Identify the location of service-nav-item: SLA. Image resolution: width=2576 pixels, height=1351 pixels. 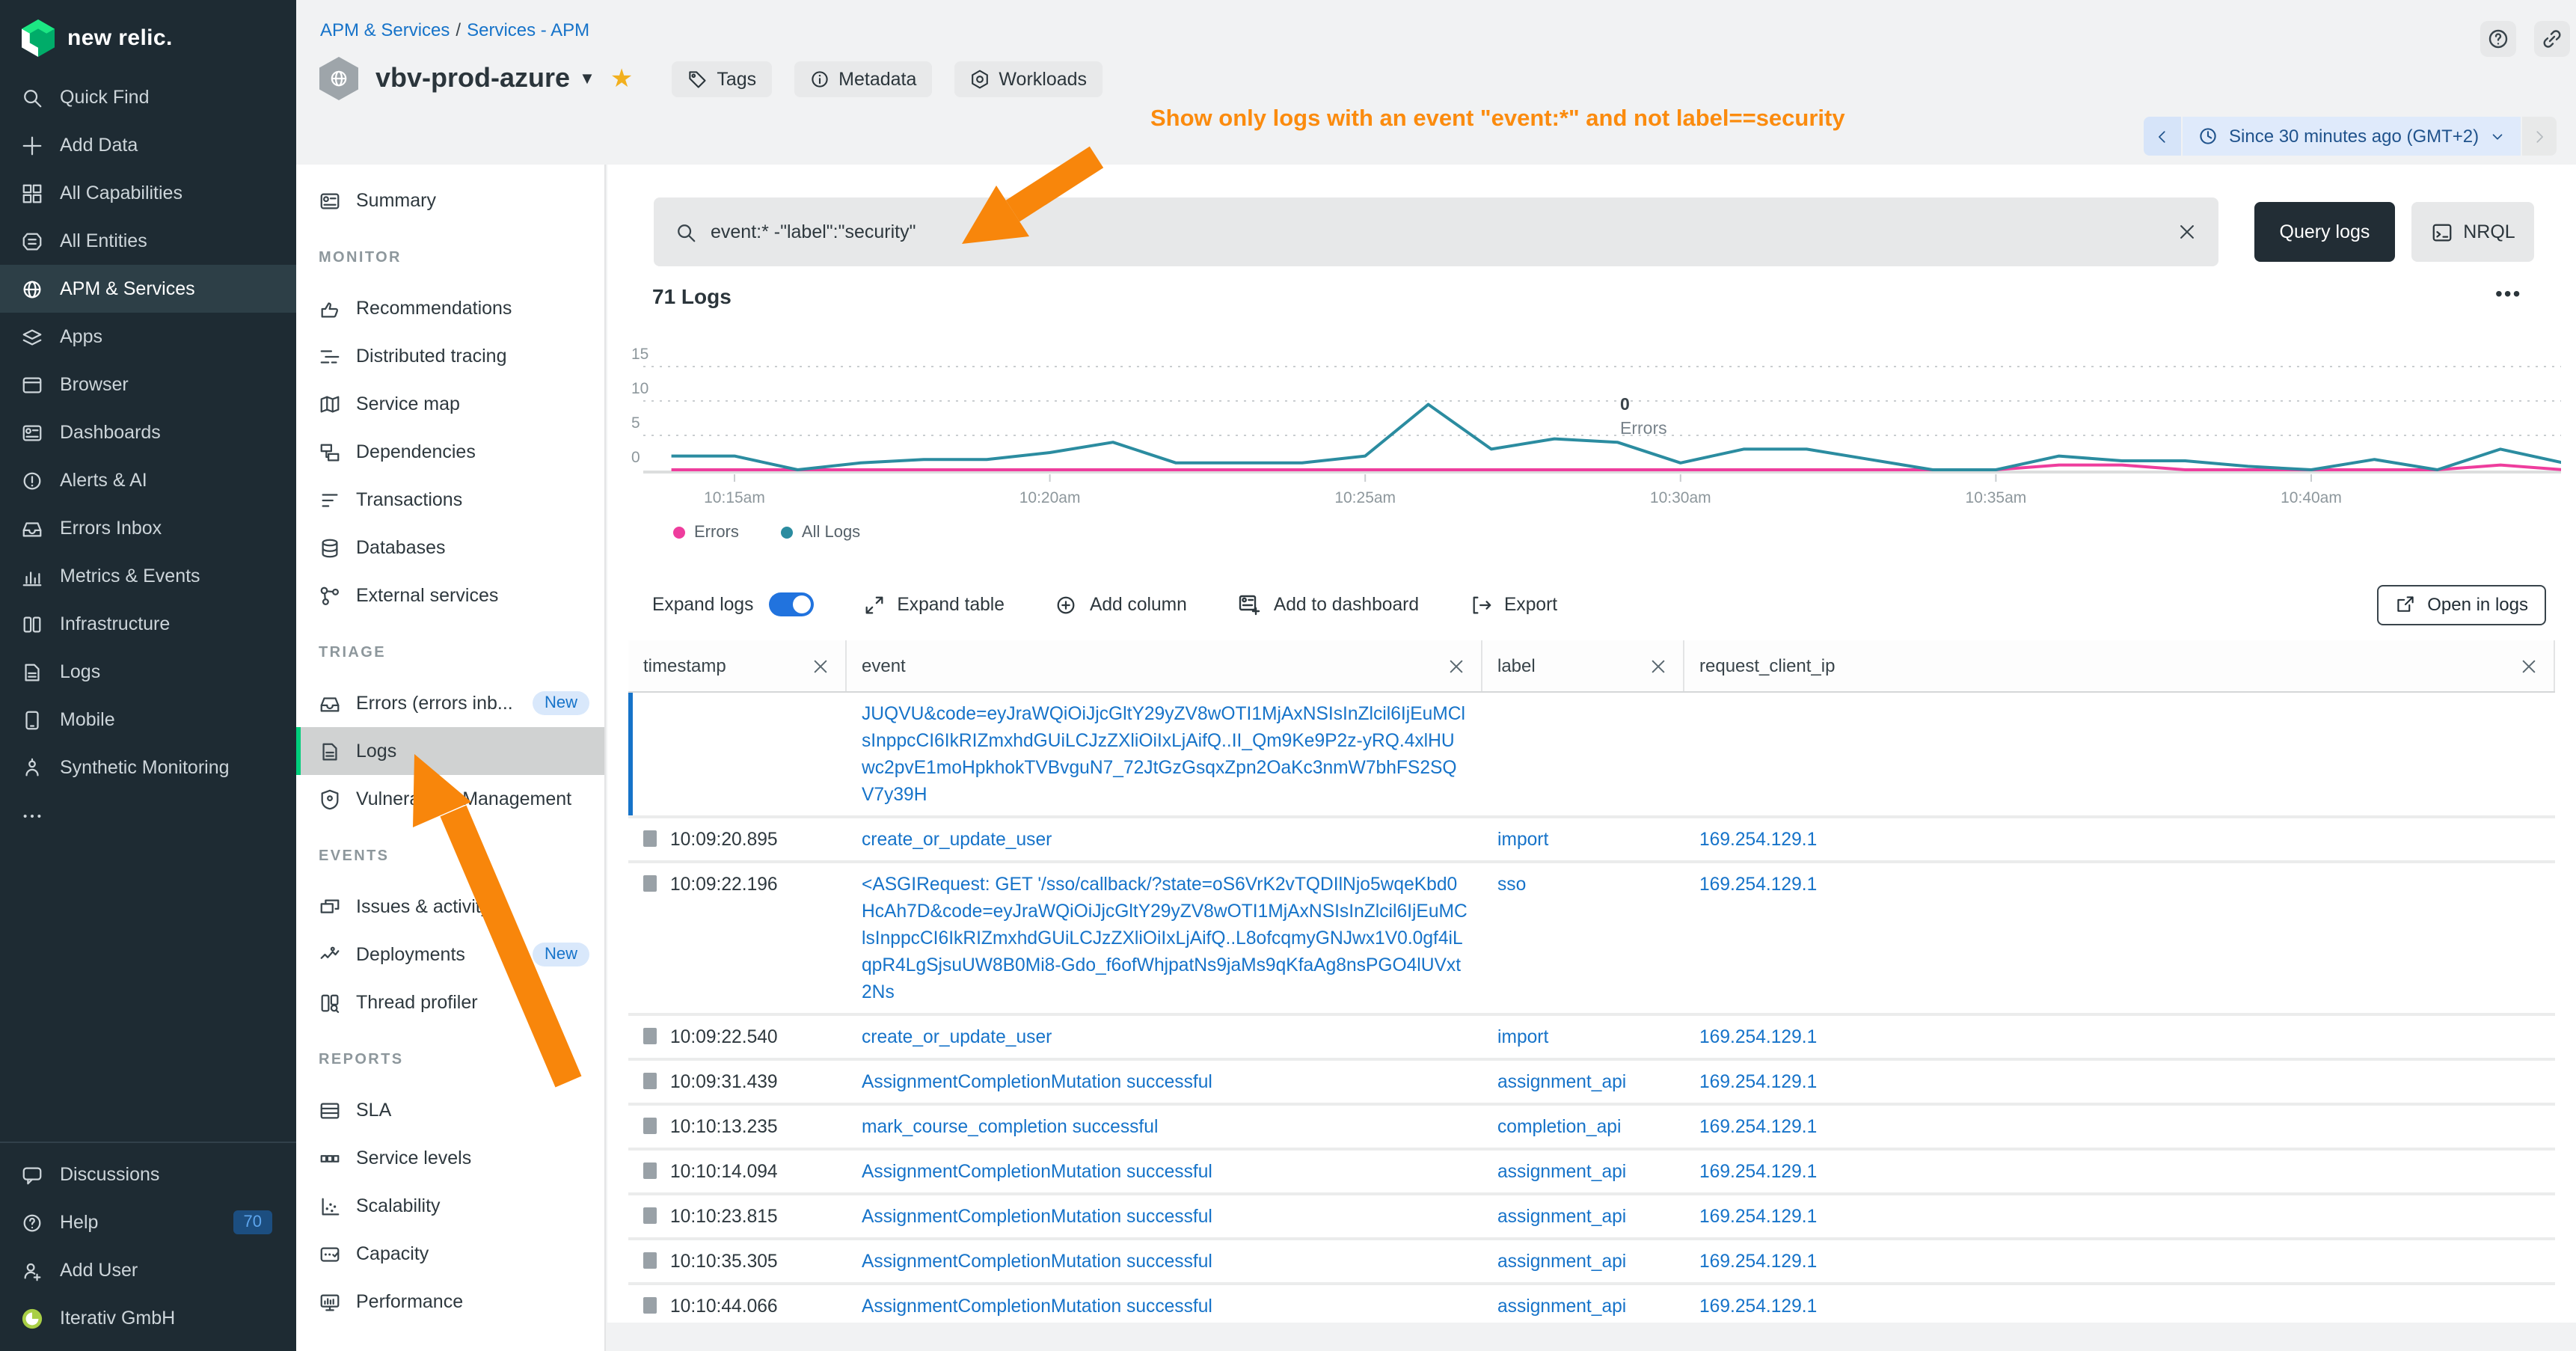
(450, 1110).